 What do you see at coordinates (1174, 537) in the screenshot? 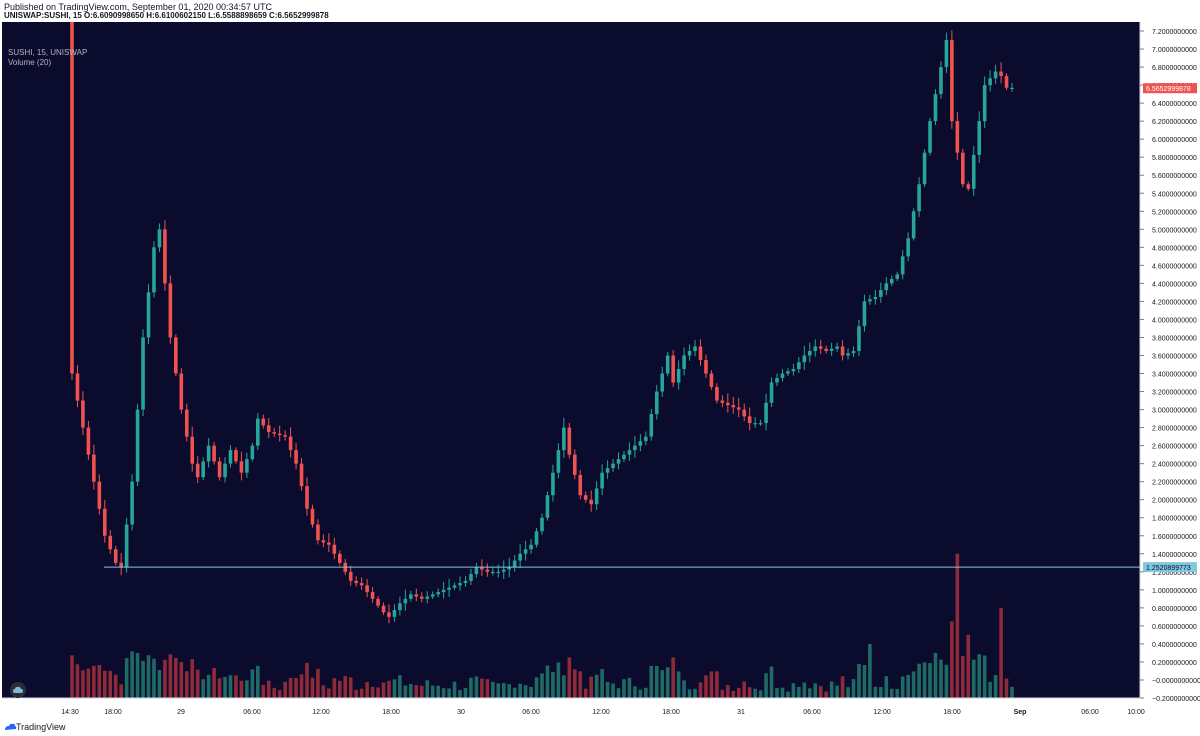
I see `price-tick-label: 1.6000000000` at bounding box center [1174, 537].